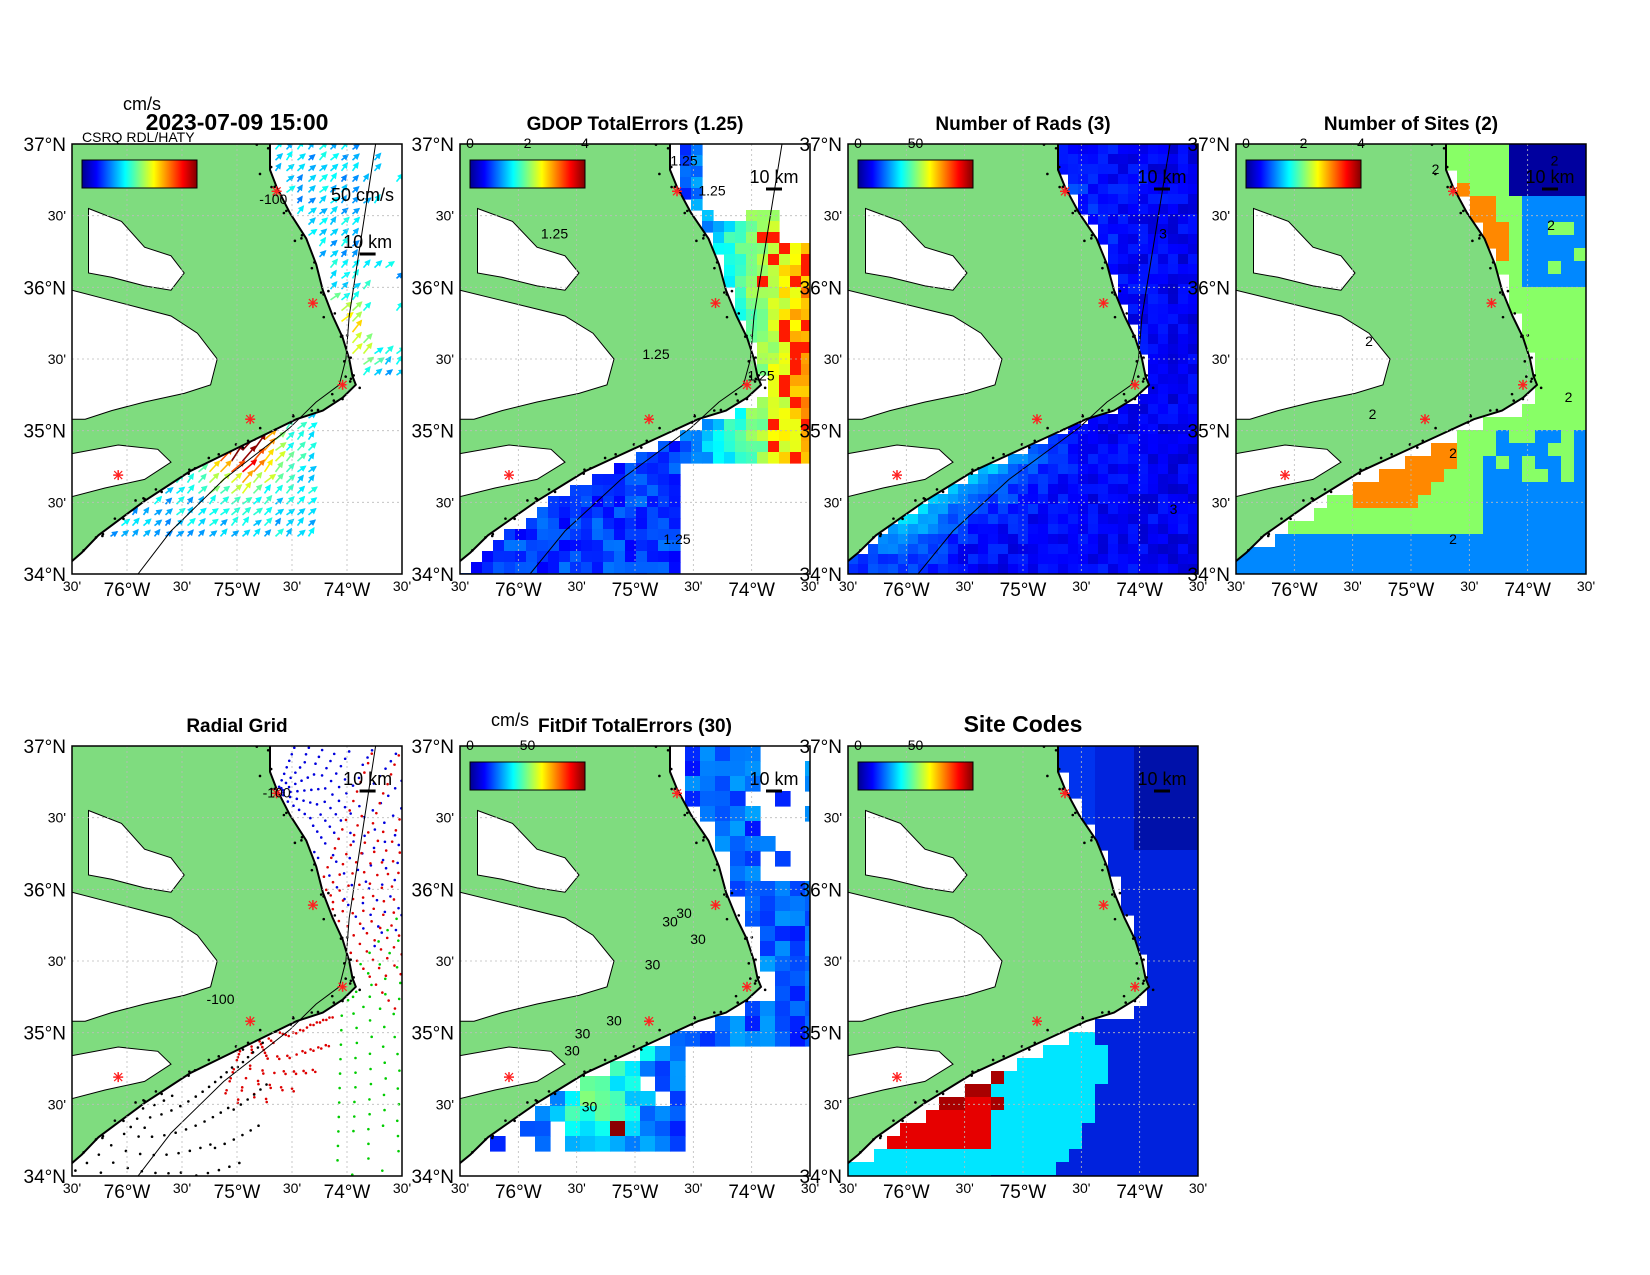 The image size is (1650, 1275). I want to click on lon-tick-label: 30', so click(182, 1188).